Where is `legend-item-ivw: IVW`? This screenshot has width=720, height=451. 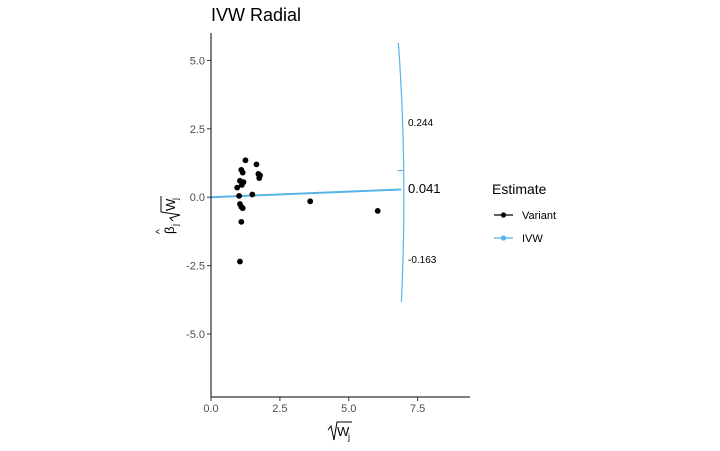 legend-item-ivw: IVW is located at coordinates (518, 239).